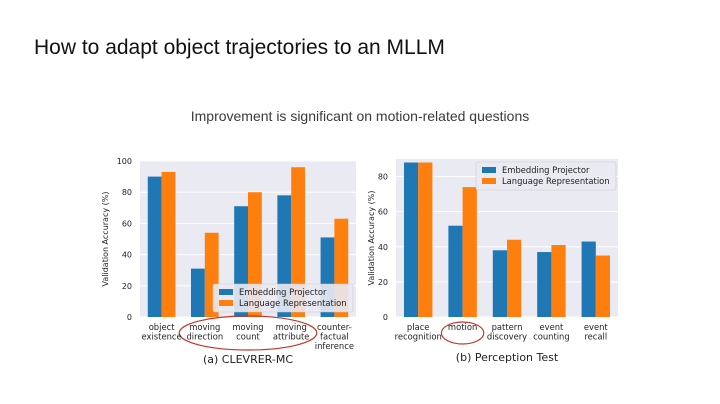 The width and height of the screenshot is (720, 404). Describe the element at coordinates (507, 337) in the screenshot. I see `x-tick-label: discovery` at that location.